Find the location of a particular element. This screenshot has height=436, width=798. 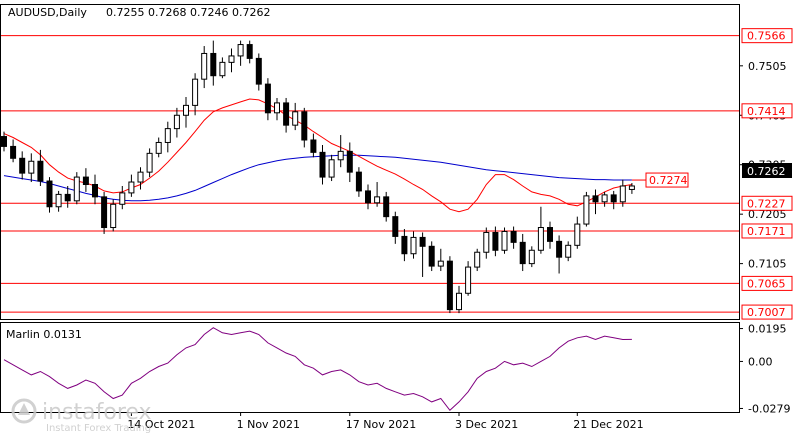

current-price-label: 0.7262 is located at coordinates (766, 171).